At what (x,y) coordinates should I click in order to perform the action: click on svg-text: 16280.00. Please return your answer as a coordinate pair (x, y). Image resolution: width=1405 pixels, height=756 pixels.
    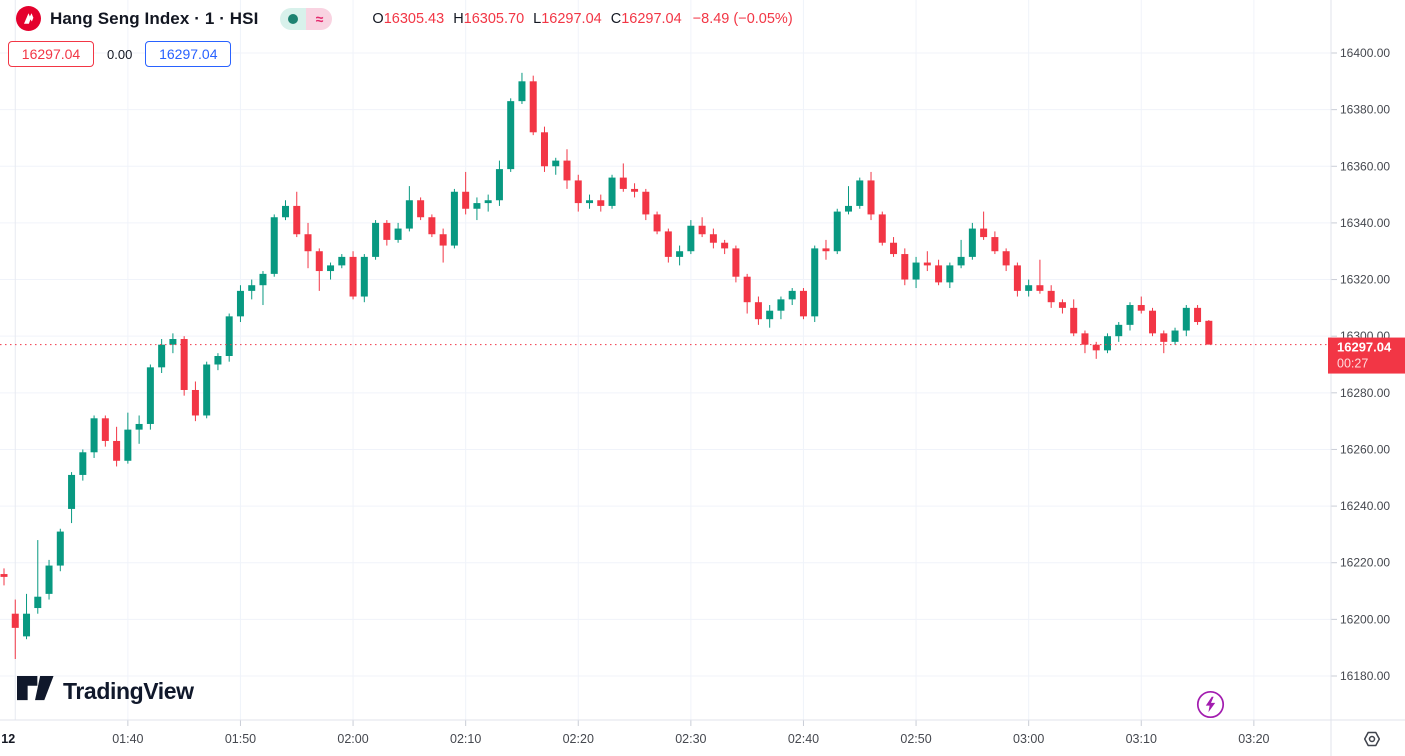
    Looking at the image, I should click on (1365, 393).